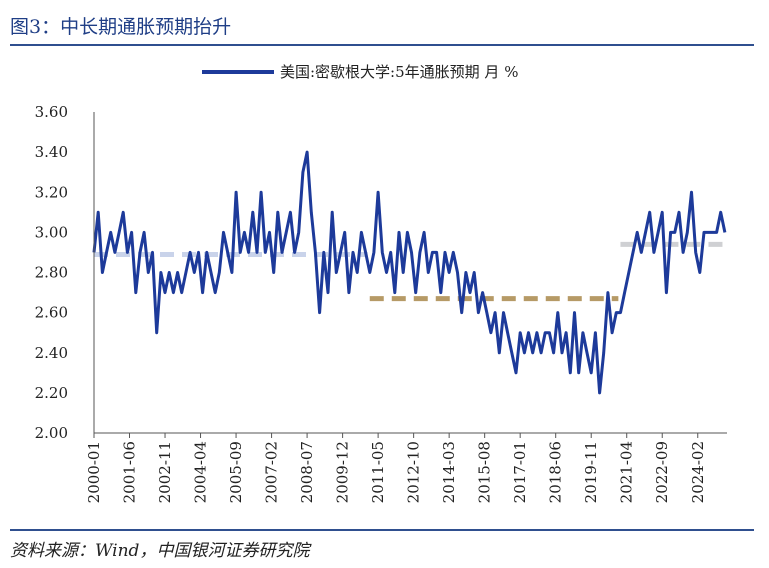  I want to click on x-tick-label: 2007-02, so click(272, 472).